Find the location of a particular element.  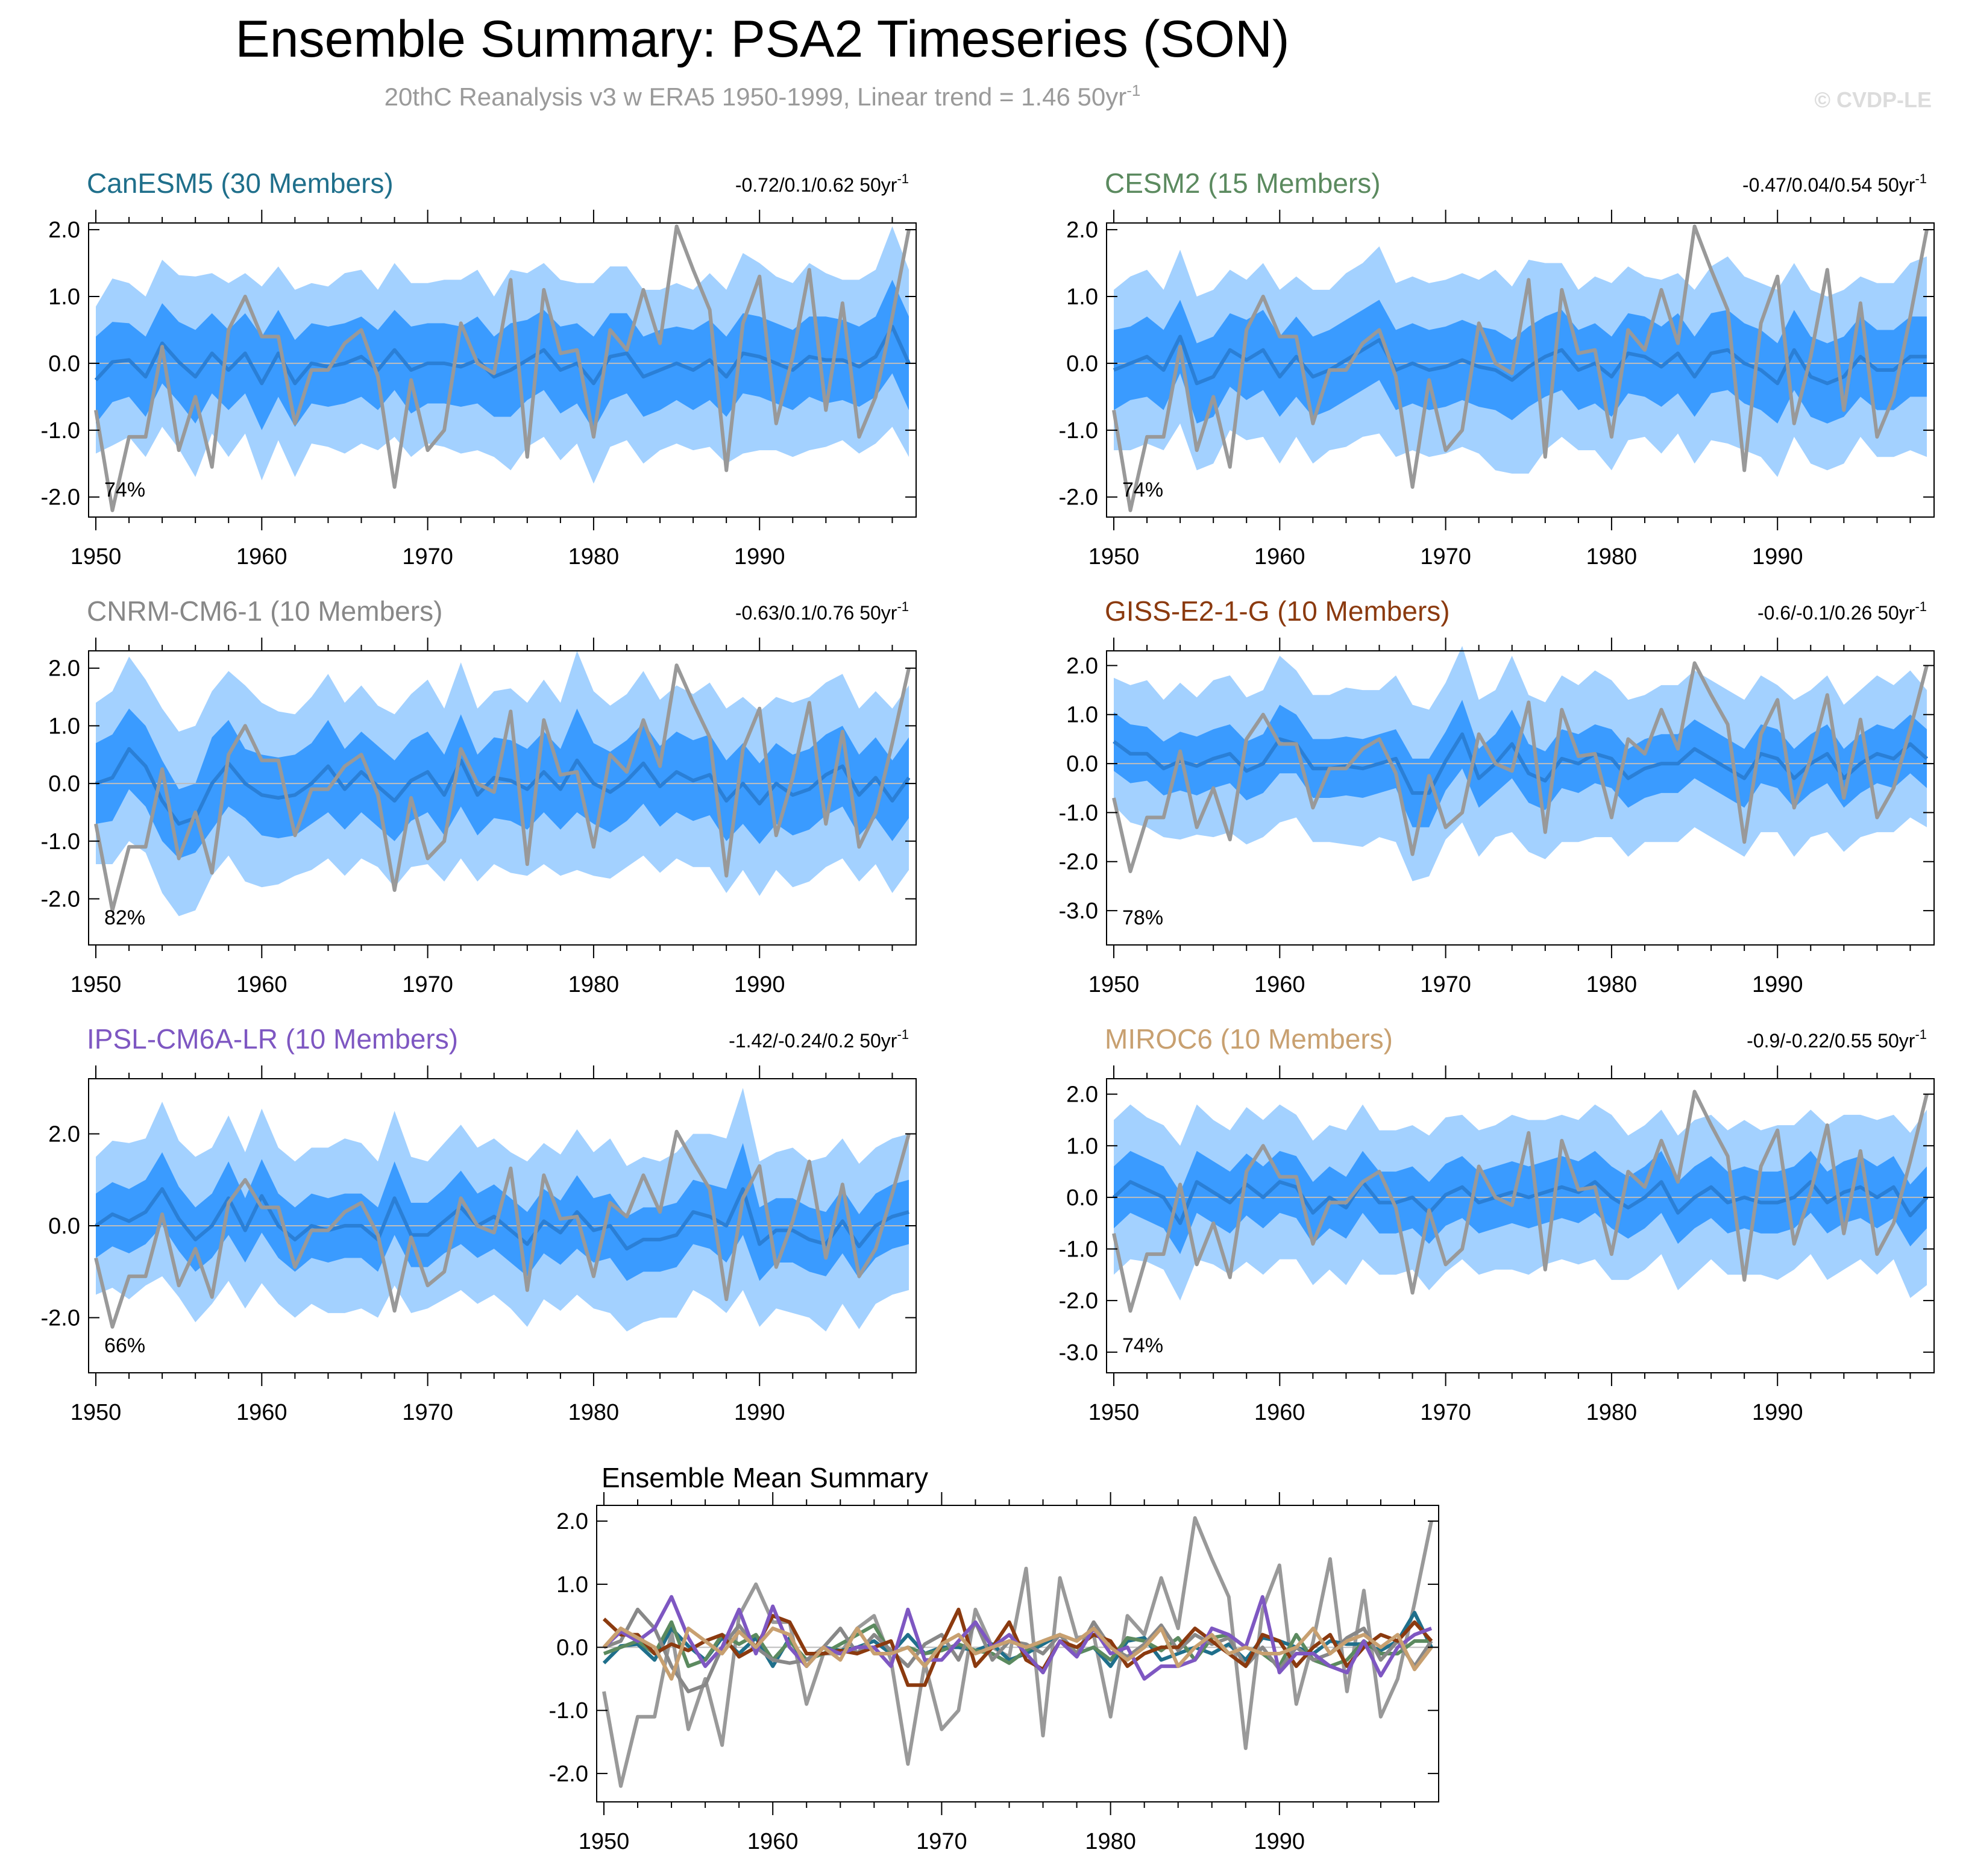

panel-1-observation-line is located at coordinates (502, 368).